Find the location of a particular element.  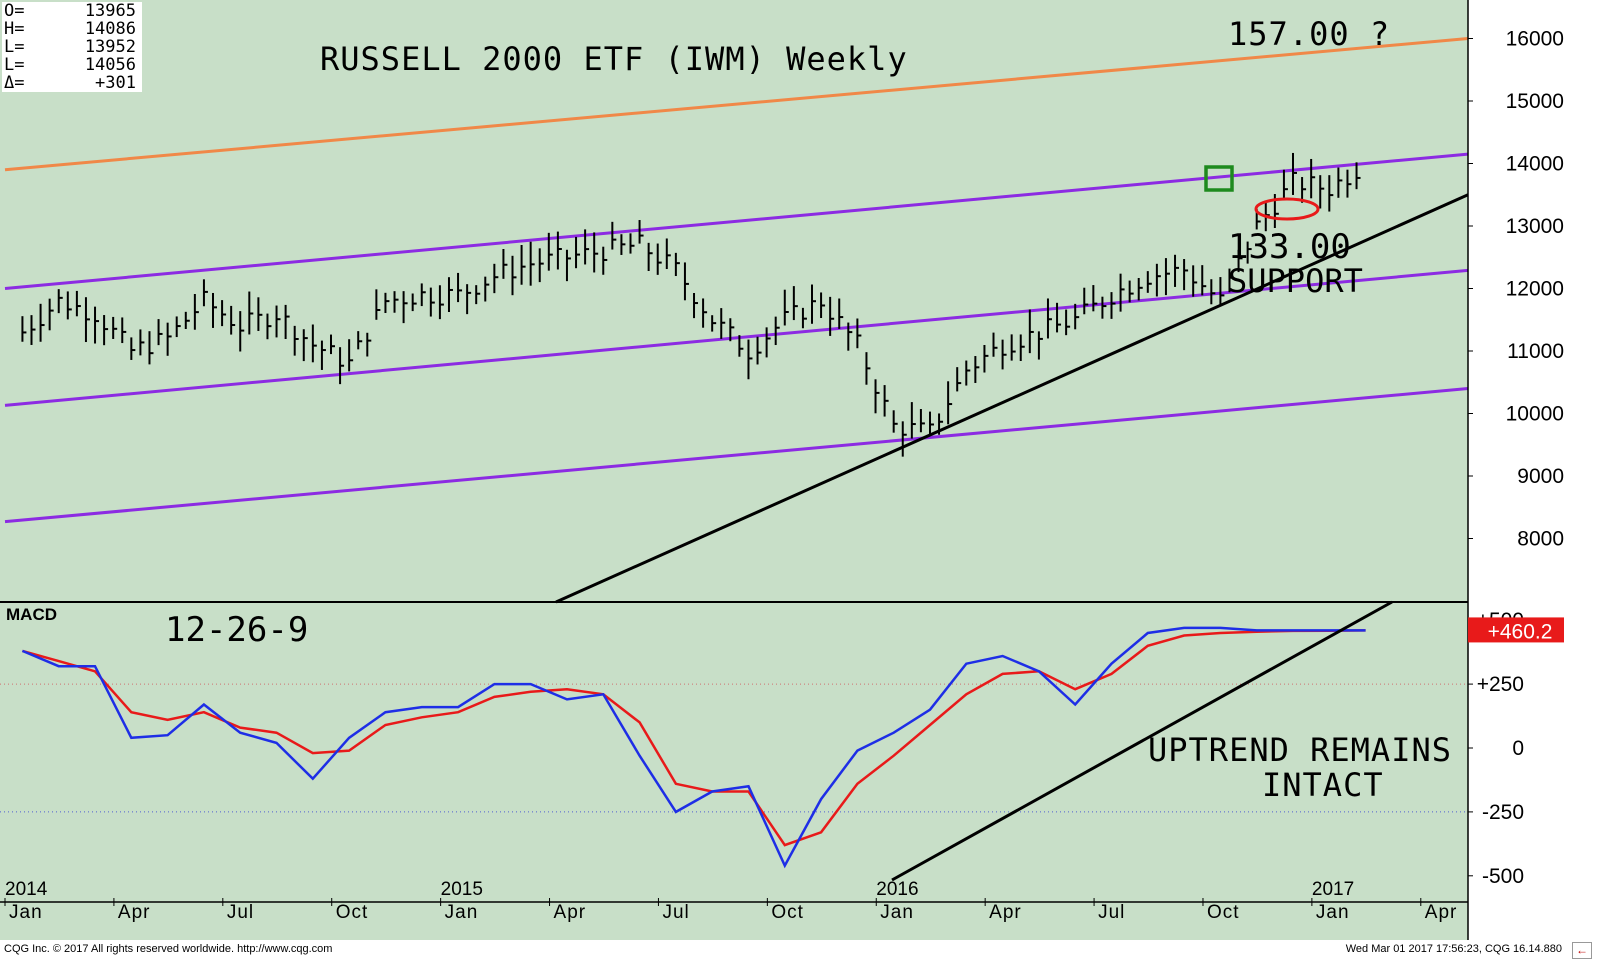

y-tick-label: 12000 is located at coordinates (1535, 289).